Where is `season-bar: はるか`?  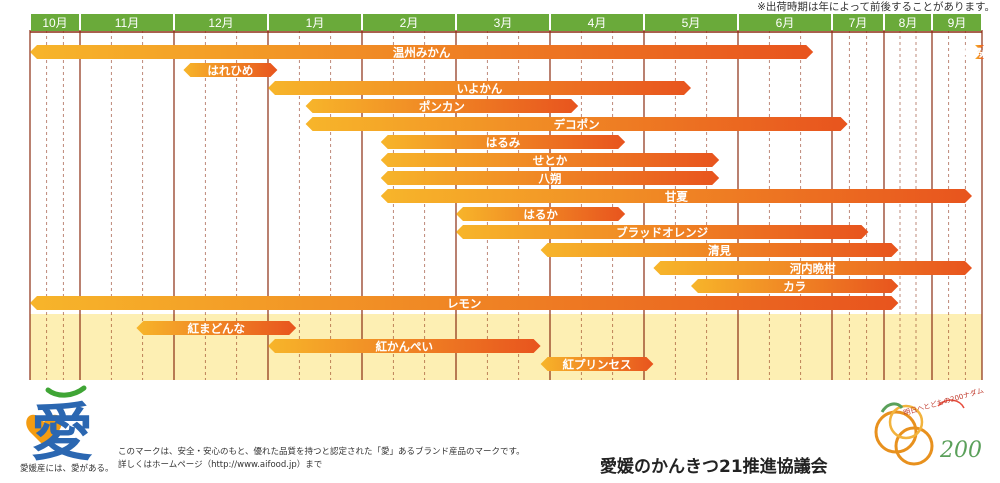 season-bar: はるか is located at coordinates (541, 214).